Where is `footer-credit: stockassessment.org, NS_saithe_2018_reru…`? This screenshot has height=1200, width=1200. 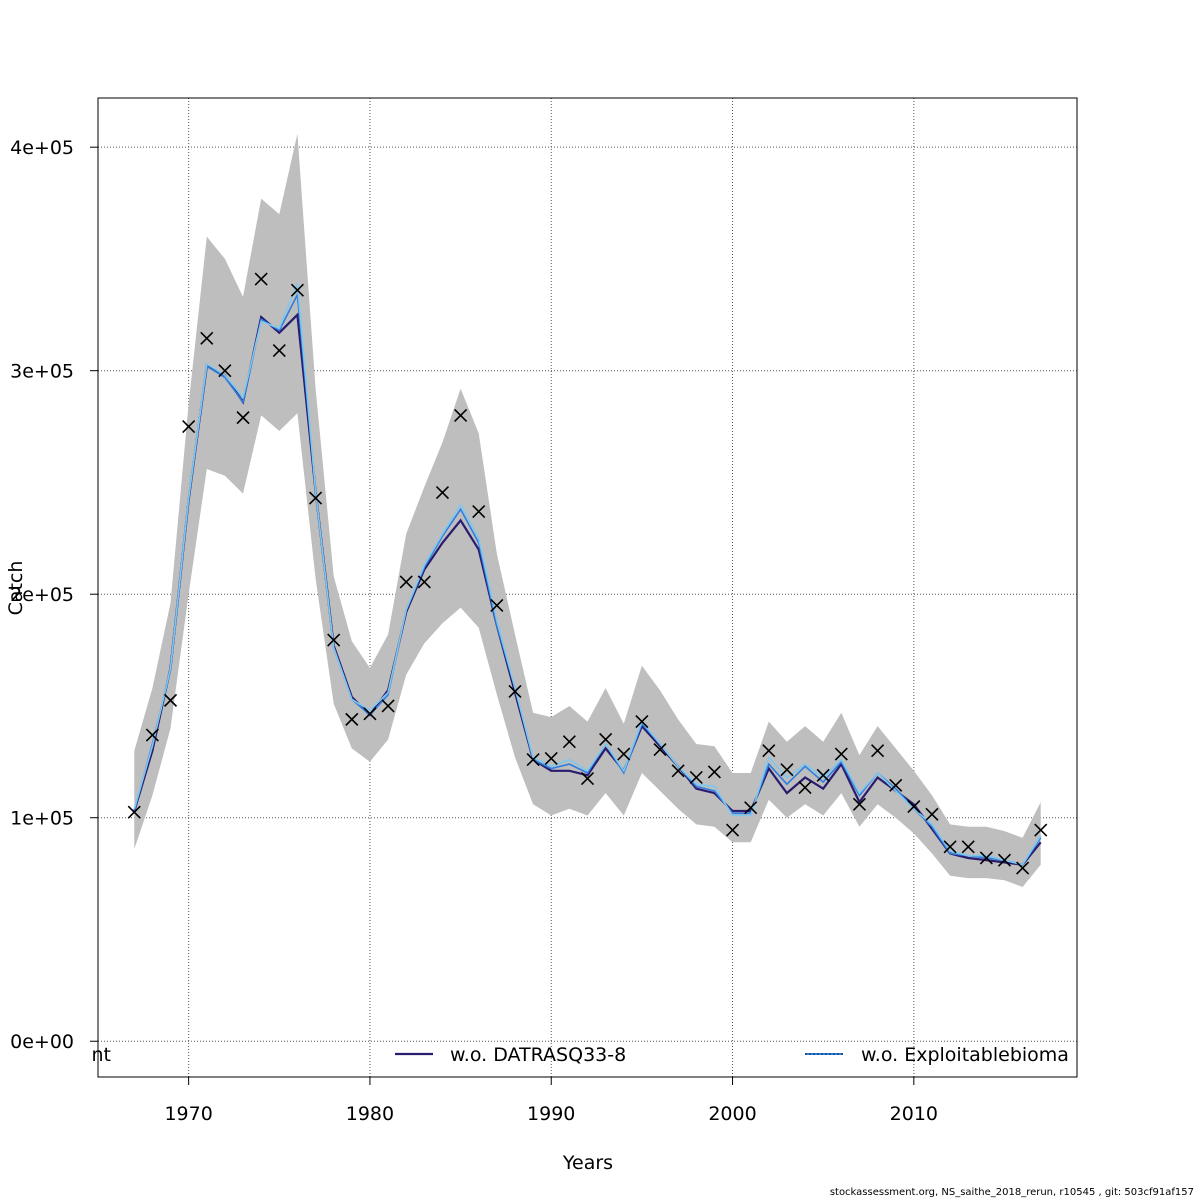 footer-credit: stockassessment.org, NS_saithe_2018_reru… is located at coordinates (1011, 1192).